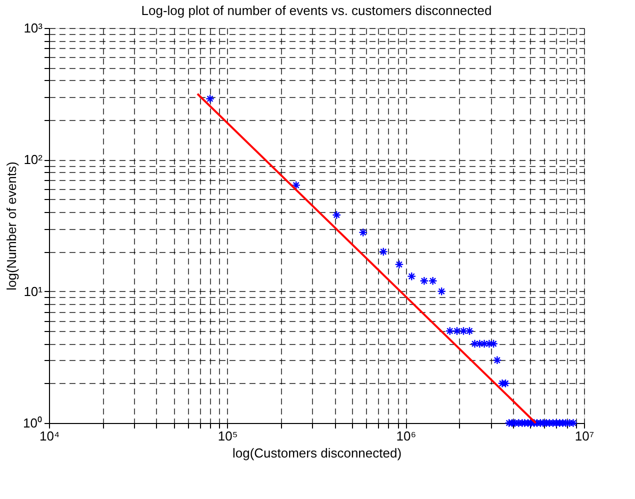 The height and width of the screenshot is (499, 635). I want to click on chart-title: Log-log plot of number of events vs. customers disconnected, so click(316, 10).